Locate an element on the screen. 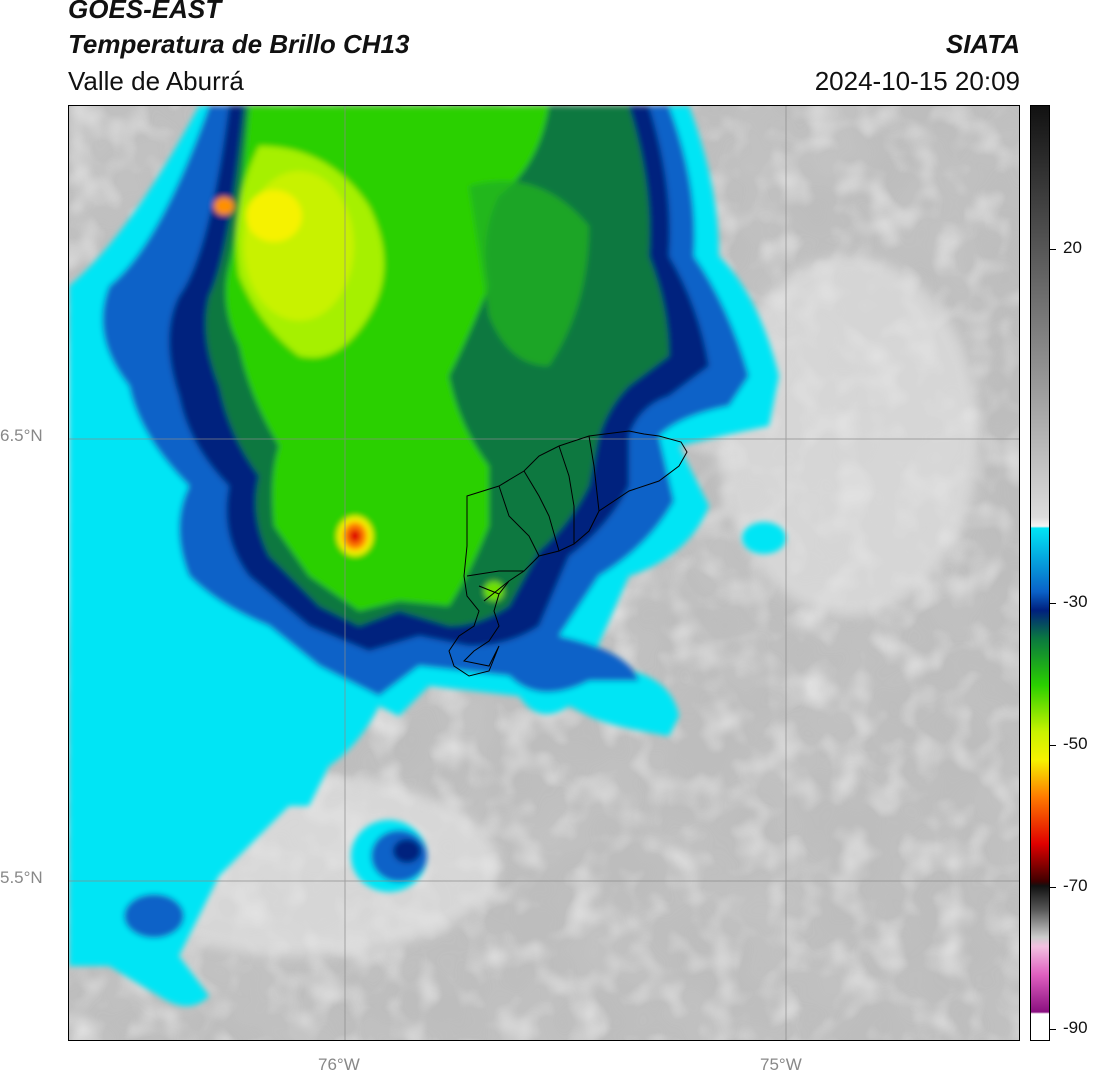 The width and height of the screenshot is (1094, 1078). colorbar-label-minus70: -70 is located at coordinates (1075, 885).